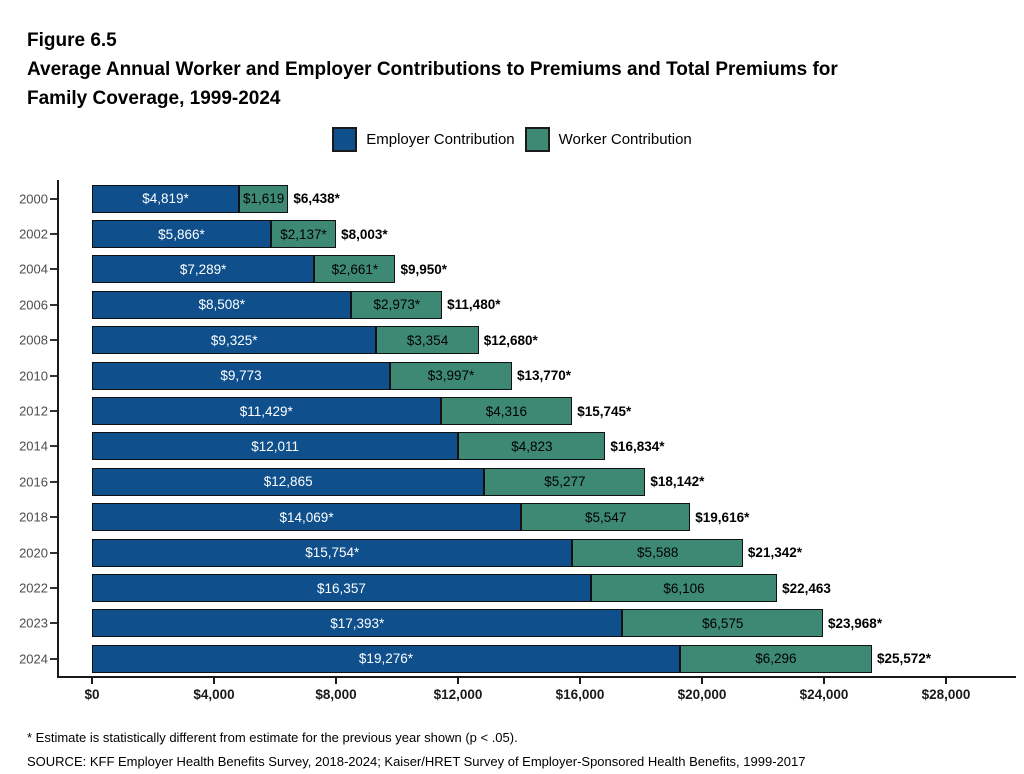 Image resolution: width=1024 pixels, height=774 pixels. What do you see at coordinates (536, 677) in the screenshot?
I see `x-axis-line` at bounding box center [536, 677].